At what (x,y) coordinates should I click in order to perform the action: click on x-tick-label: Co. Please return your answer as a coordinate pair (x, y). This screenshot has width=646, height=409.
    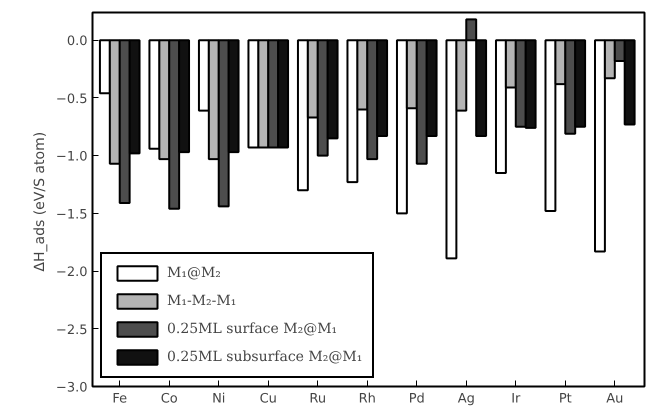
    Looking at the image, I should click on (169, 399).